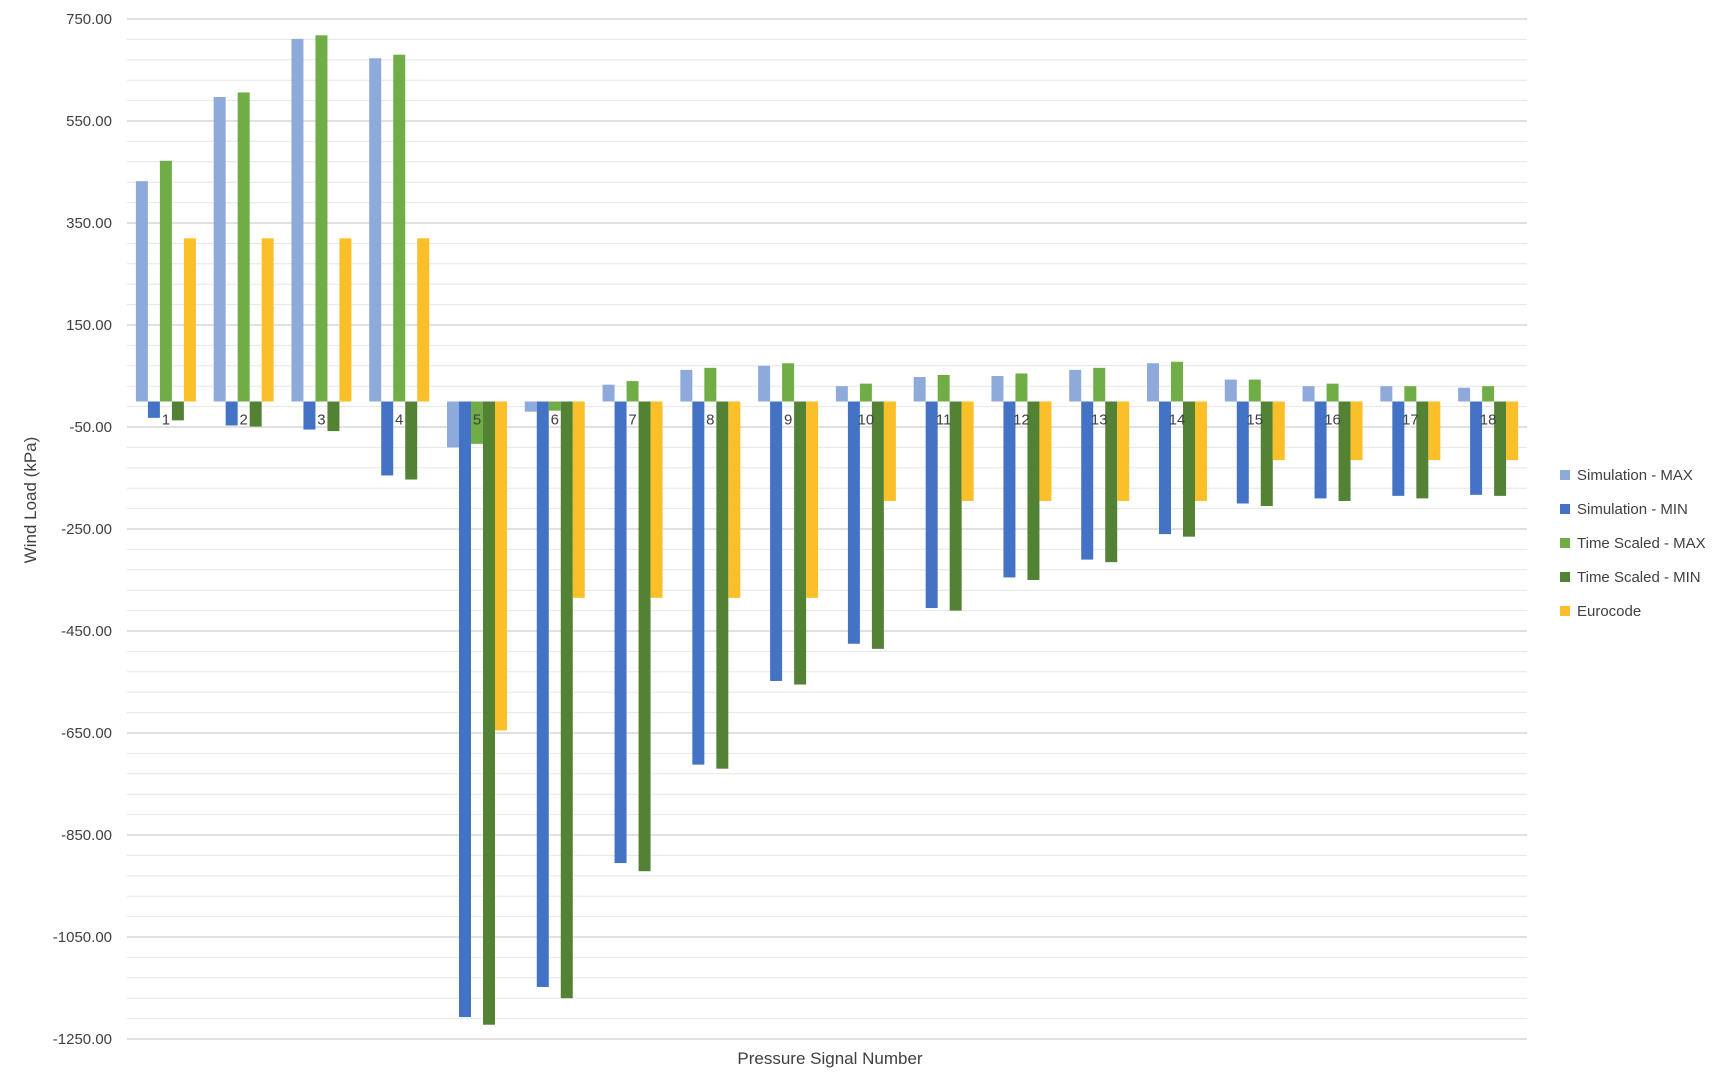 The height and width of the screenshot is (1082, 1722). Describe the element at coordinates (89, 19) in the screenshot. I see `y-tick-label: 750.00` at that location.